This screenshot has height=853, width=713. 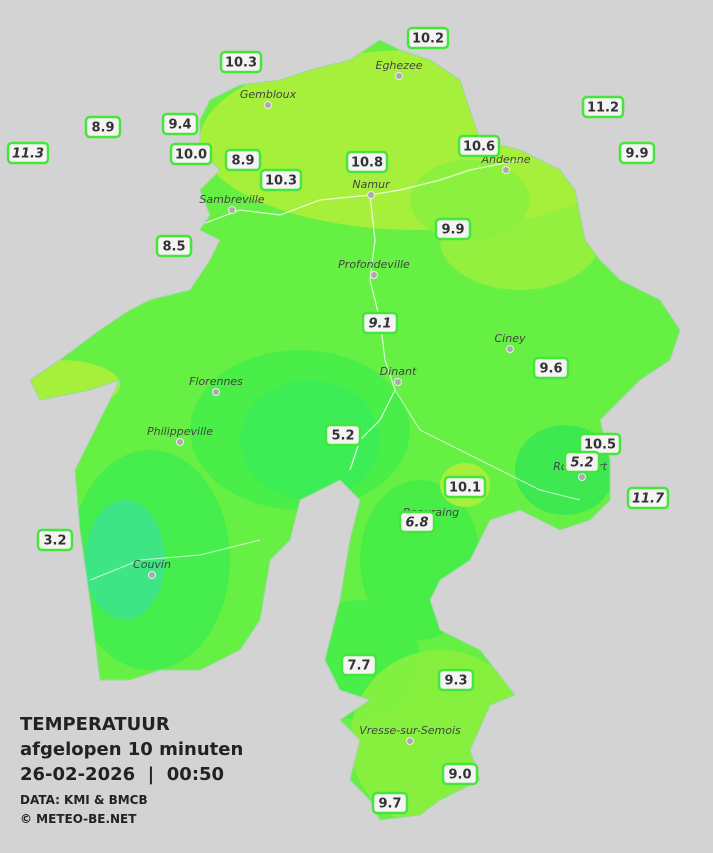 I want to click on station-value: 11.3, so click(x=28, y=154).